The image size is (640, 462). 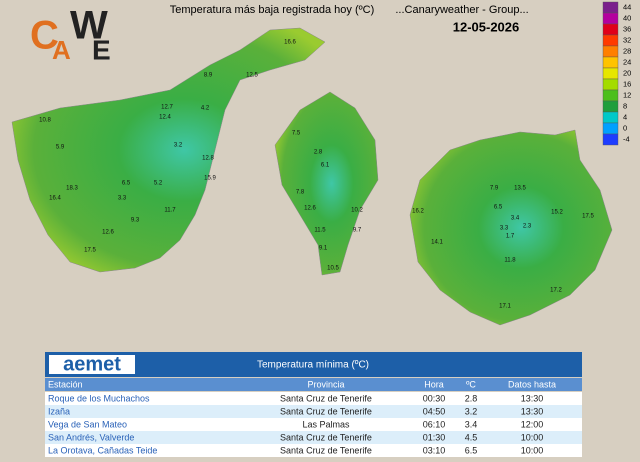 I want to click on station-value: 5.9, so click(x=60, y=148).